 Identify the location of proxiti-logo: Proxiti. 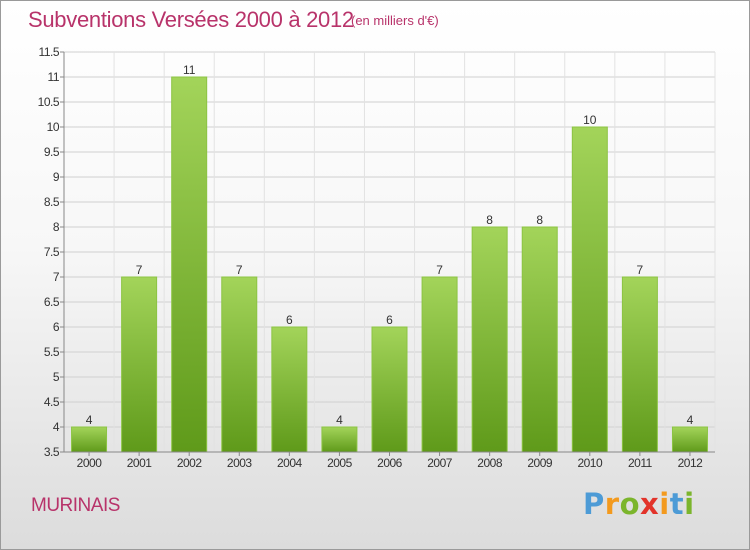
(639, 504).